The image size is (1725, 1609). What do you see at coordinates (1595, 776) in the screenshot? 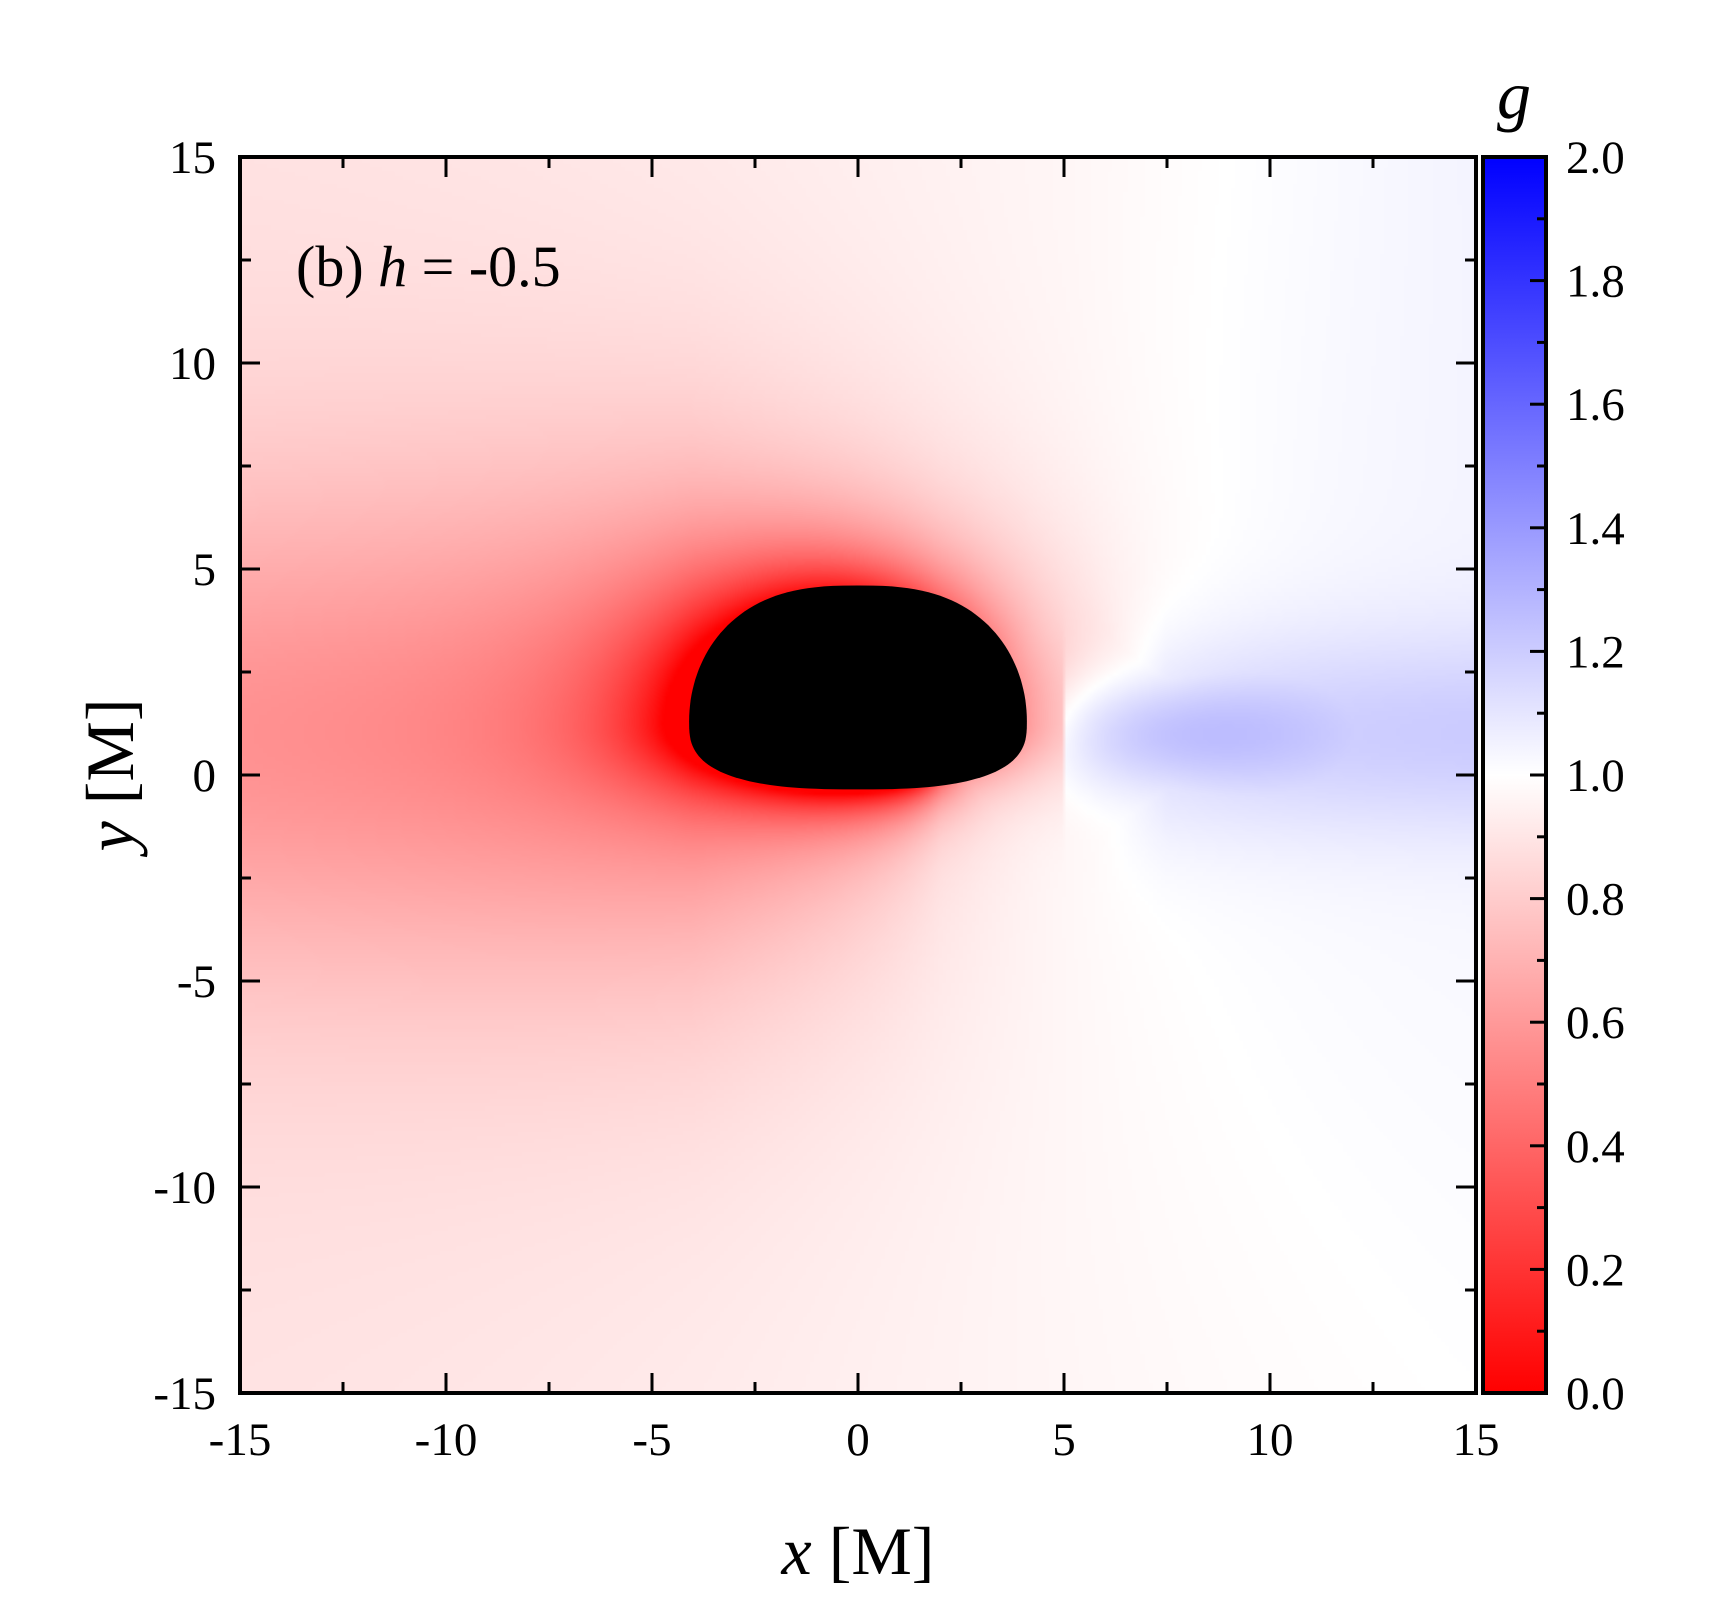
I see `colorbar-tick-label: 1.0` at bounding box center [1595, 776].